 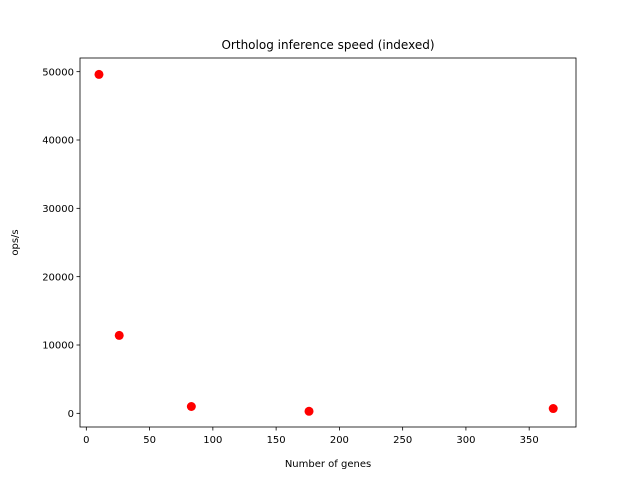 I want to click on x-tick-label: 0, so click(x=86, y=440).